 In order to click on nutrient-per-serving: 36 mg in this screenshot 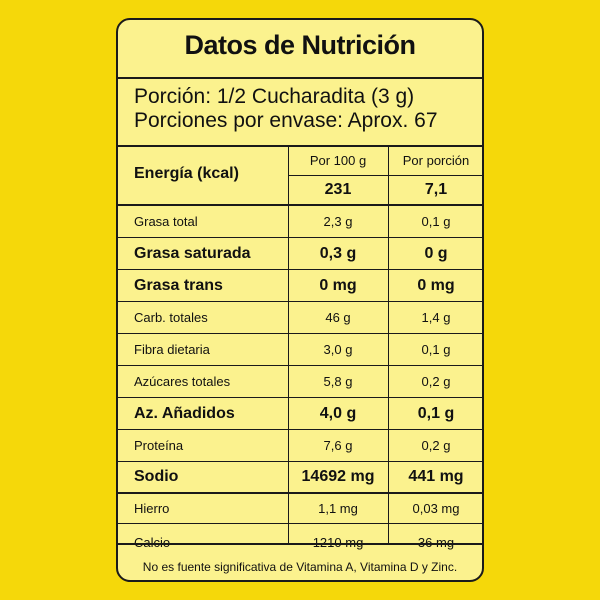, I will do `click(436, 542)`.